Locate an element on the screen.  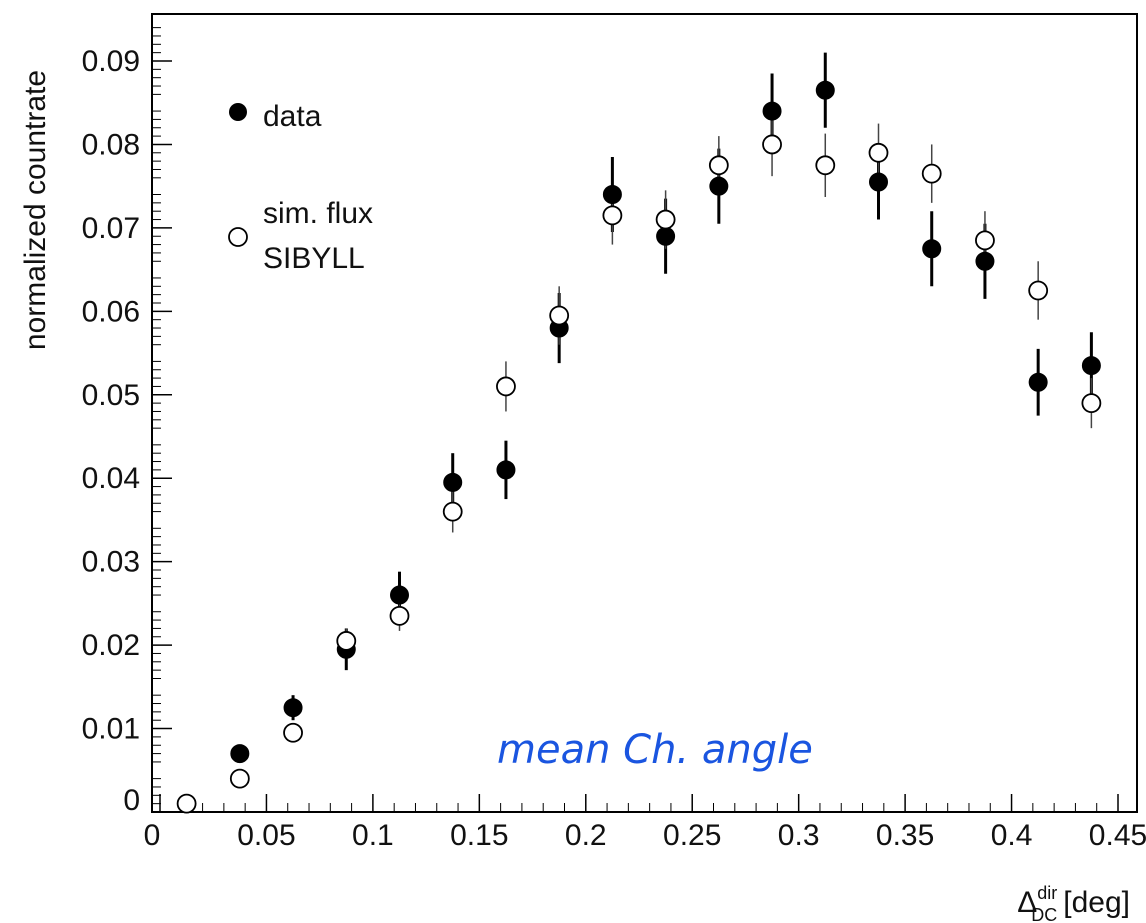
y-tick-label: 0.04 is located at coordinates (111, 478).